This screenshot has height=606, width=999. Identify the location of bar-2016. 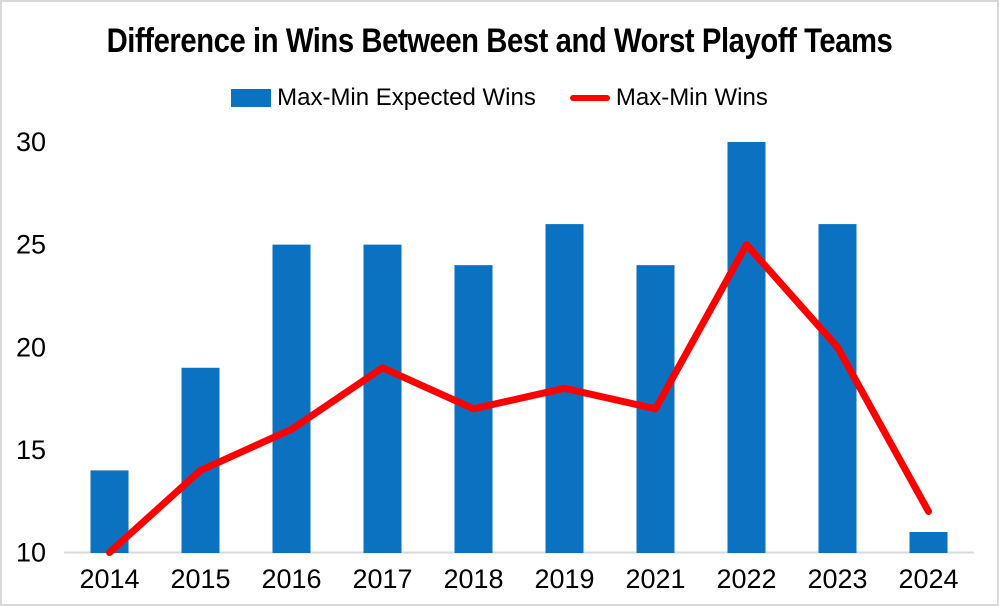
(291, 398).